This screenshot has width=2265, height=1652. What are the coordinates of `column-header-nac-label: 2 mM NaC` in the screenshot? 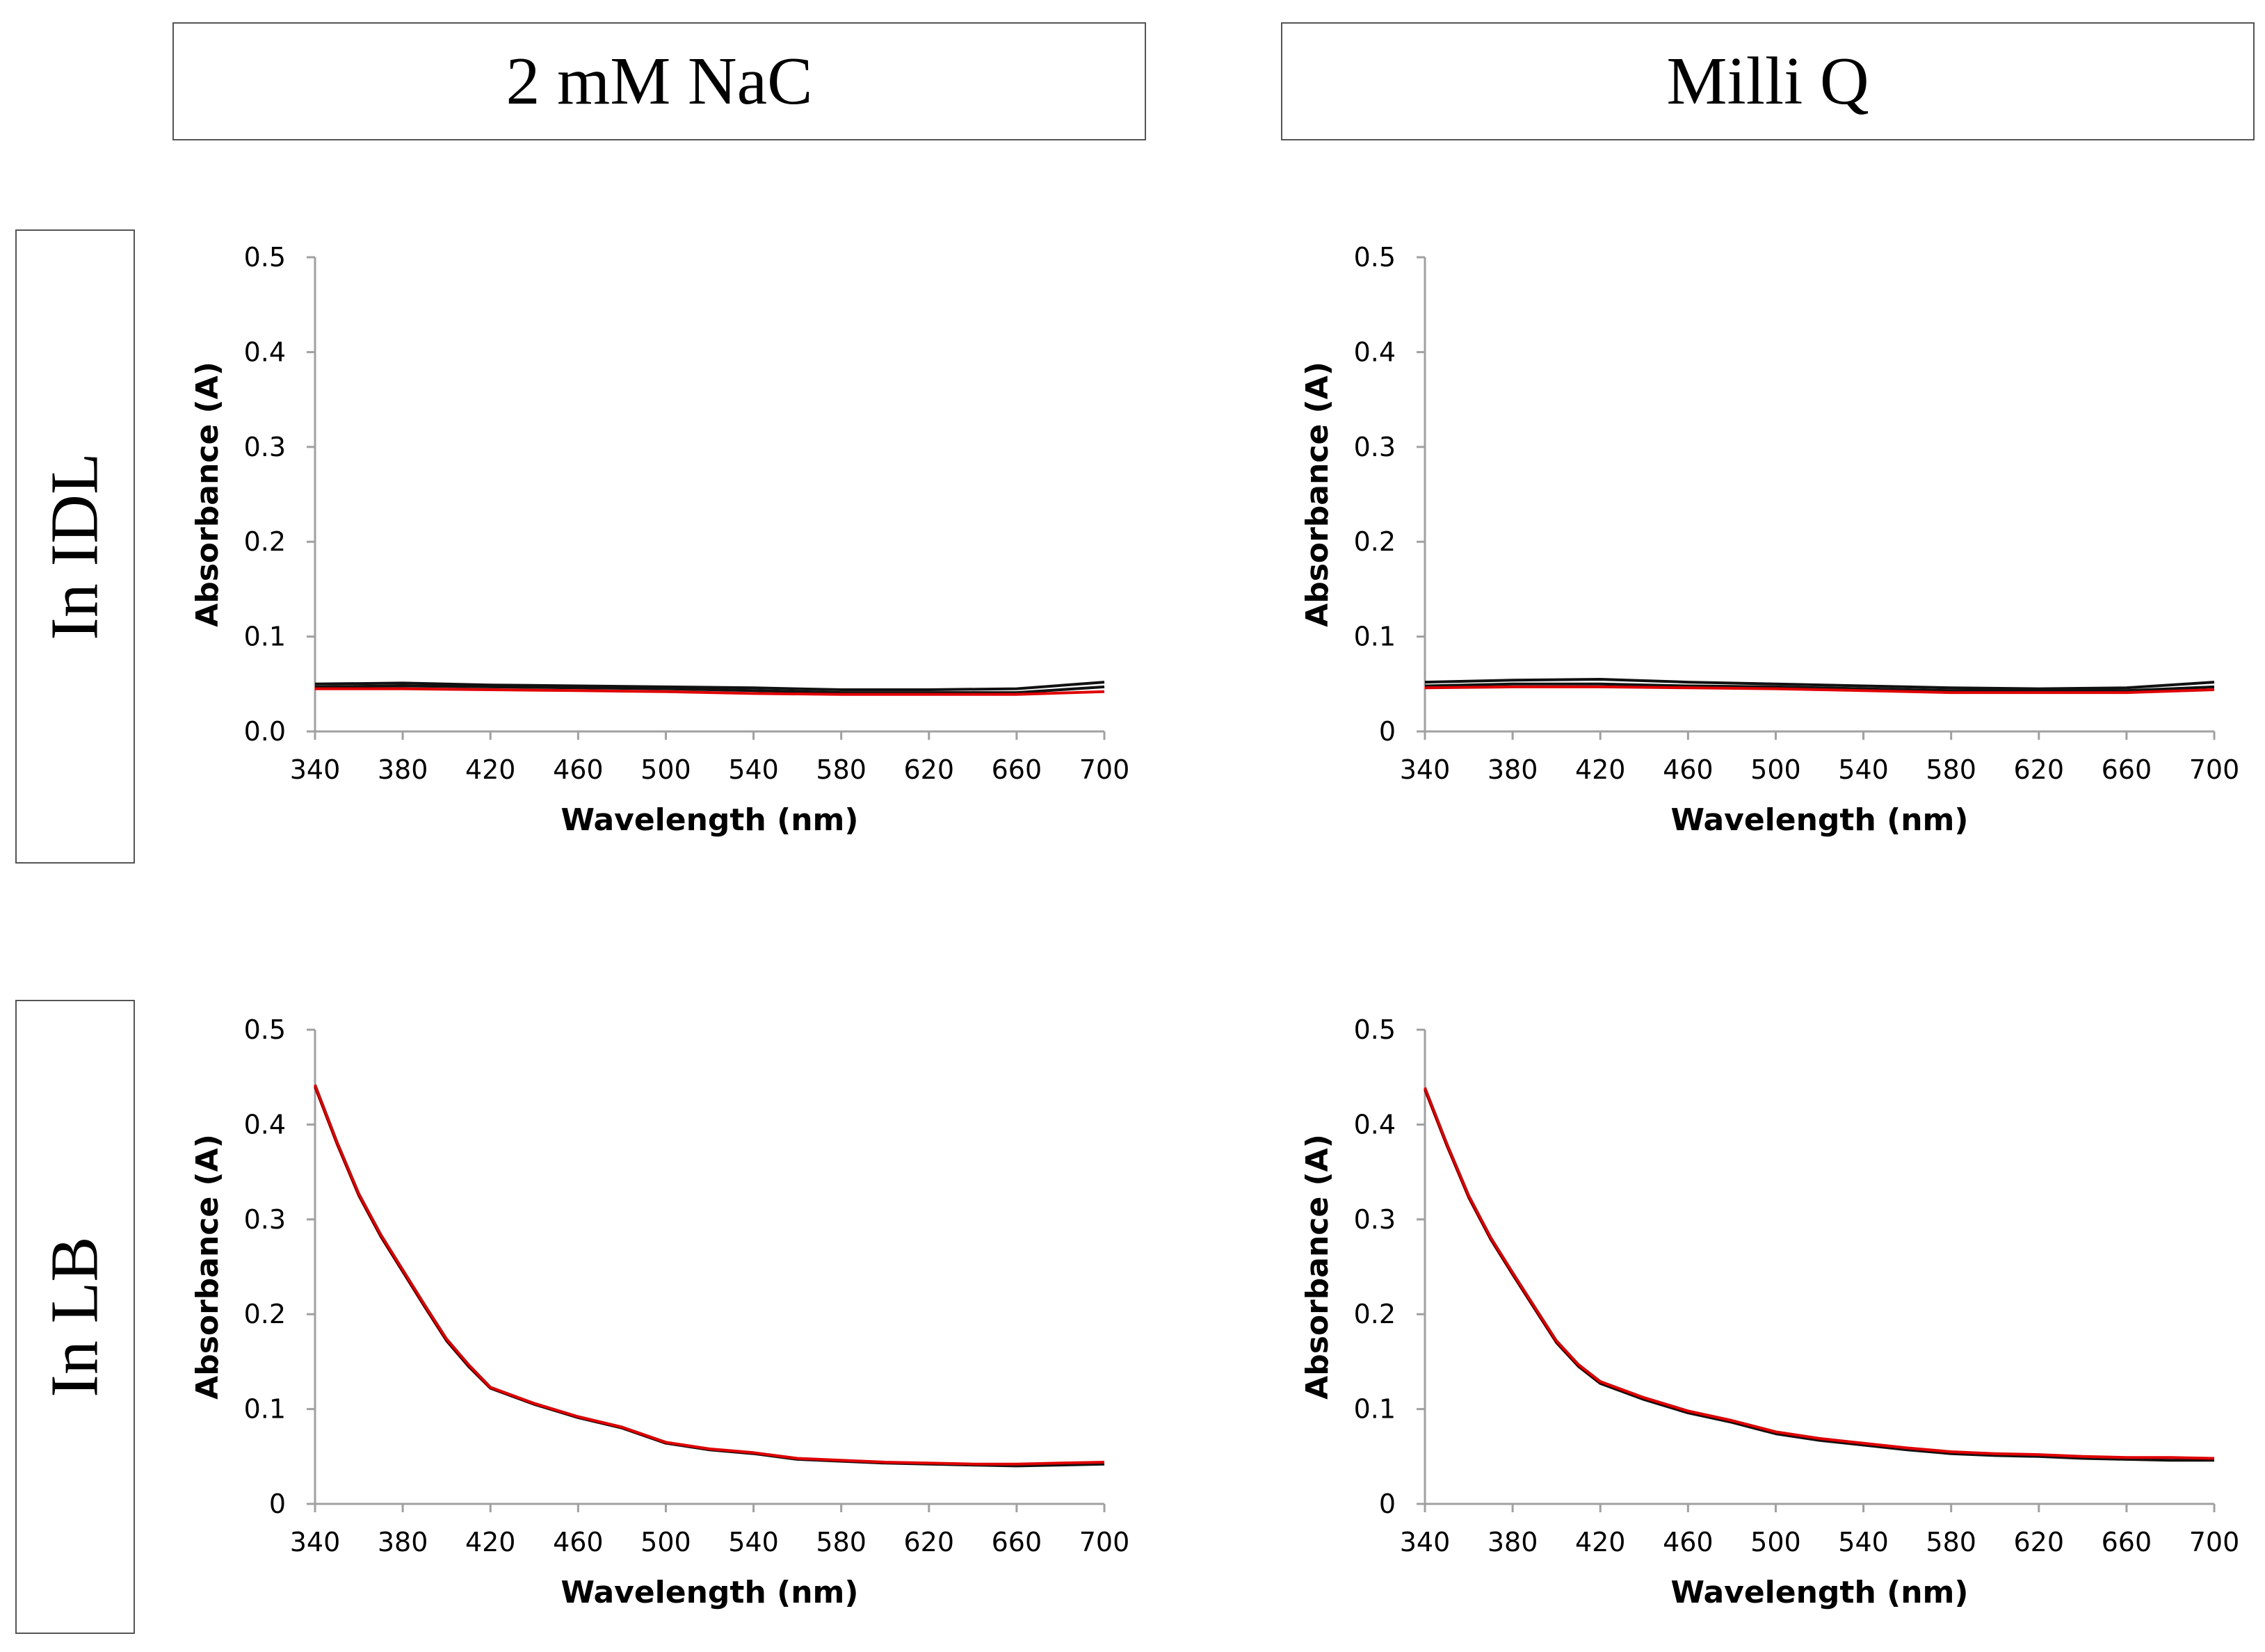 It's located at (659, 81).